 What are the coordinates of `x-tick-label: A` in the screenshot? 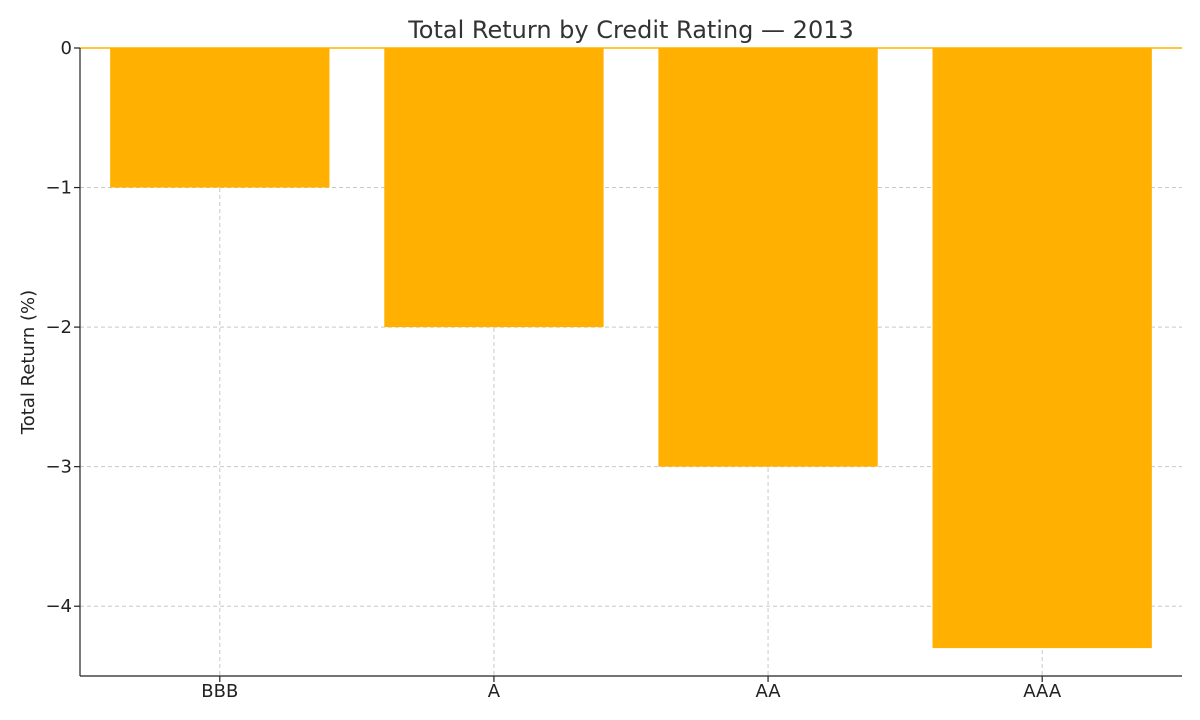 It's located at (494, 691).